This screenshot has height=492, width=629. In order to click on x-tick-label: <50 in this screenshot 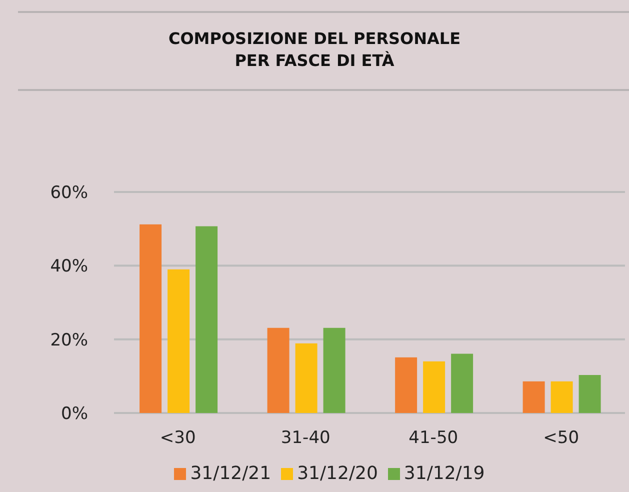, I will do `click(561, 438)`.